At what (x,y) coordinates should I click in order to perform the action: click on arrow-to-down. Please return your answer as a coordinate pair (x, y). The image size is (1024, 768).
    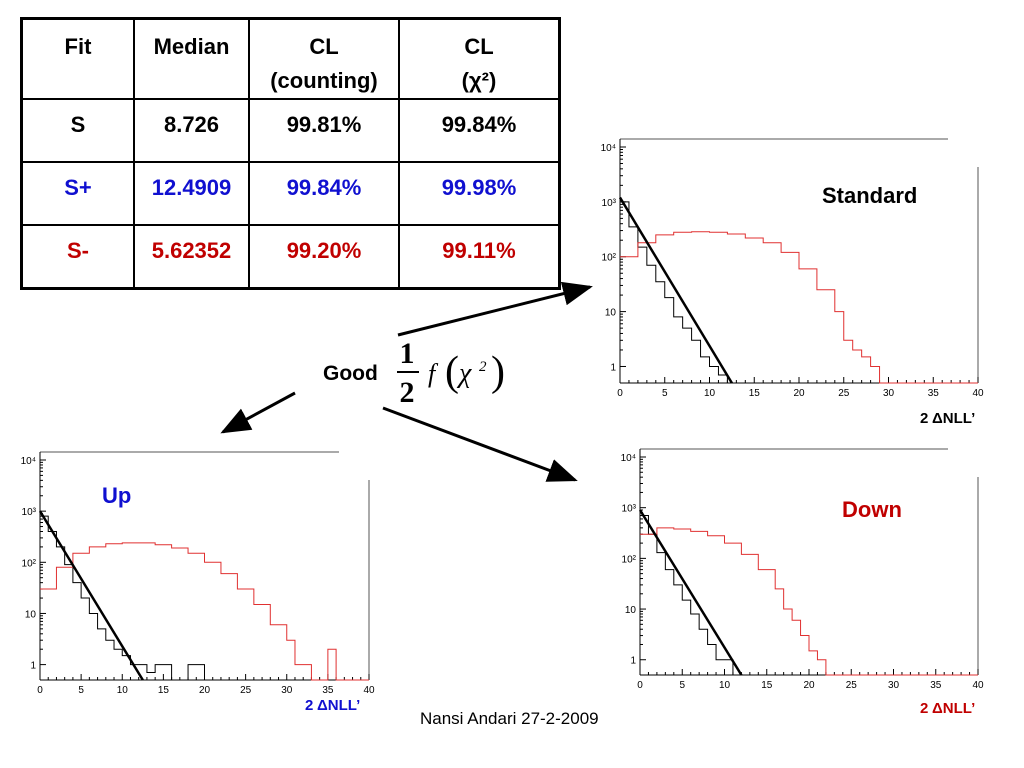
    Looking at the image, I should click on (480, 444).